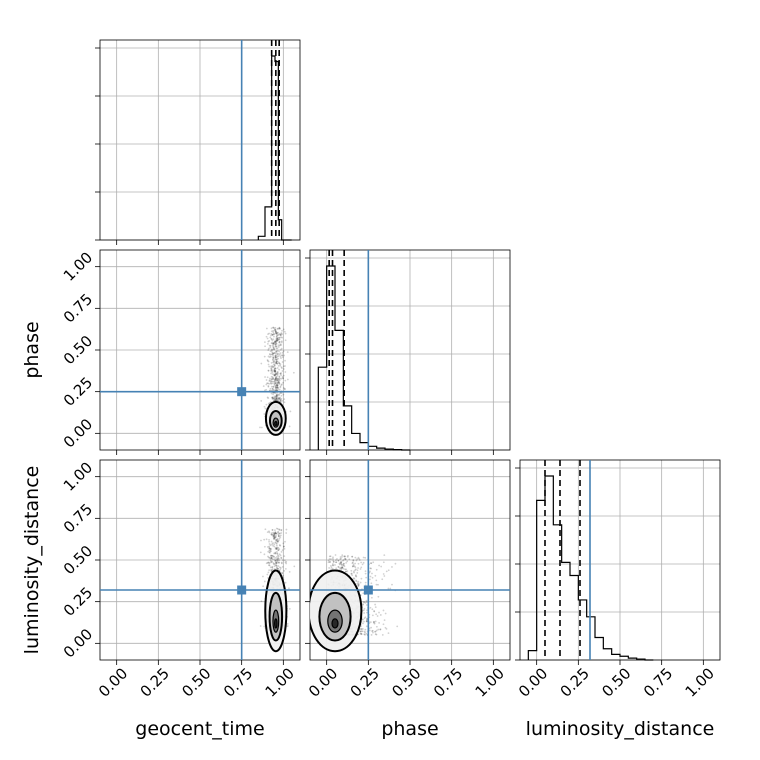  What do you see at coordinates (242, 590) in the screenshot?
I see `truth-marker` at bounding box center [242, 590].